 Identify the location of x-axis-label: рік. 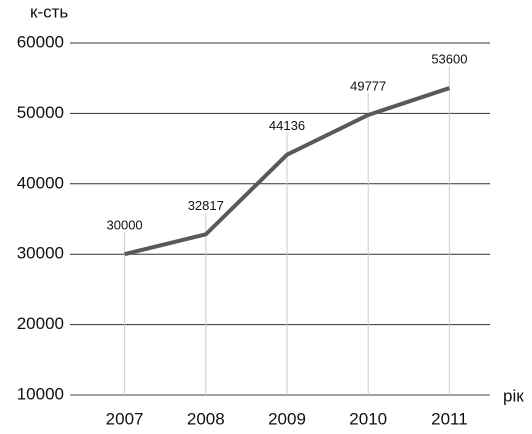
(513, 395).